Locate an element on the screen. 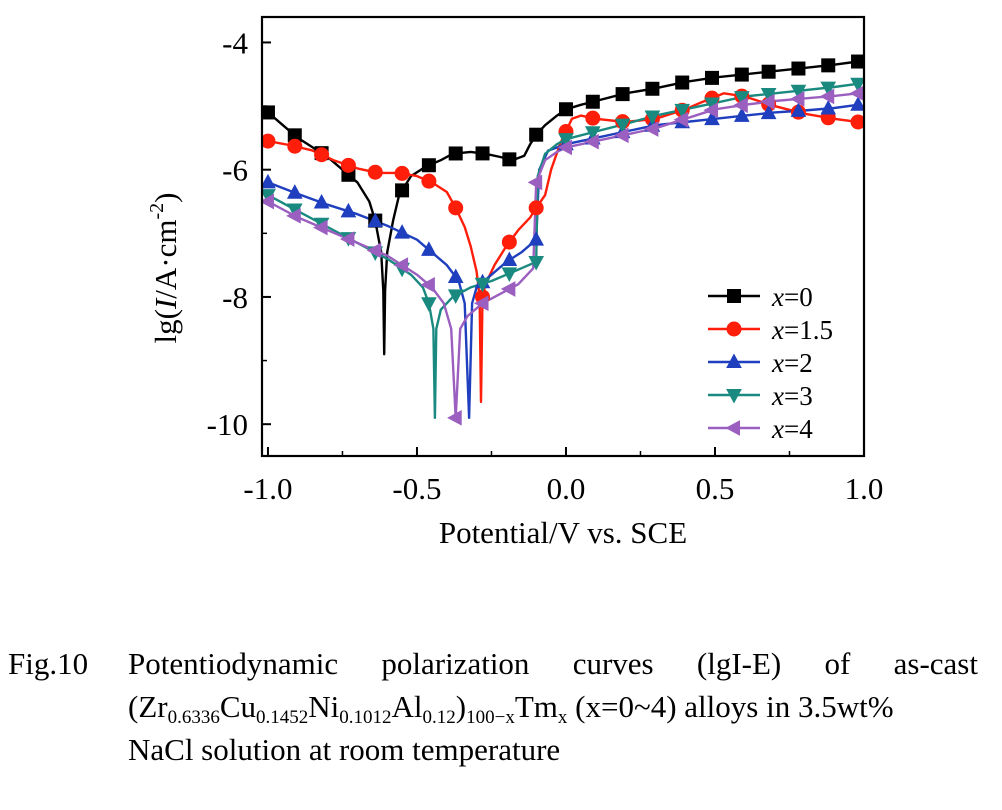  y-tick-label: -4 is located at coordinates (235, 42).